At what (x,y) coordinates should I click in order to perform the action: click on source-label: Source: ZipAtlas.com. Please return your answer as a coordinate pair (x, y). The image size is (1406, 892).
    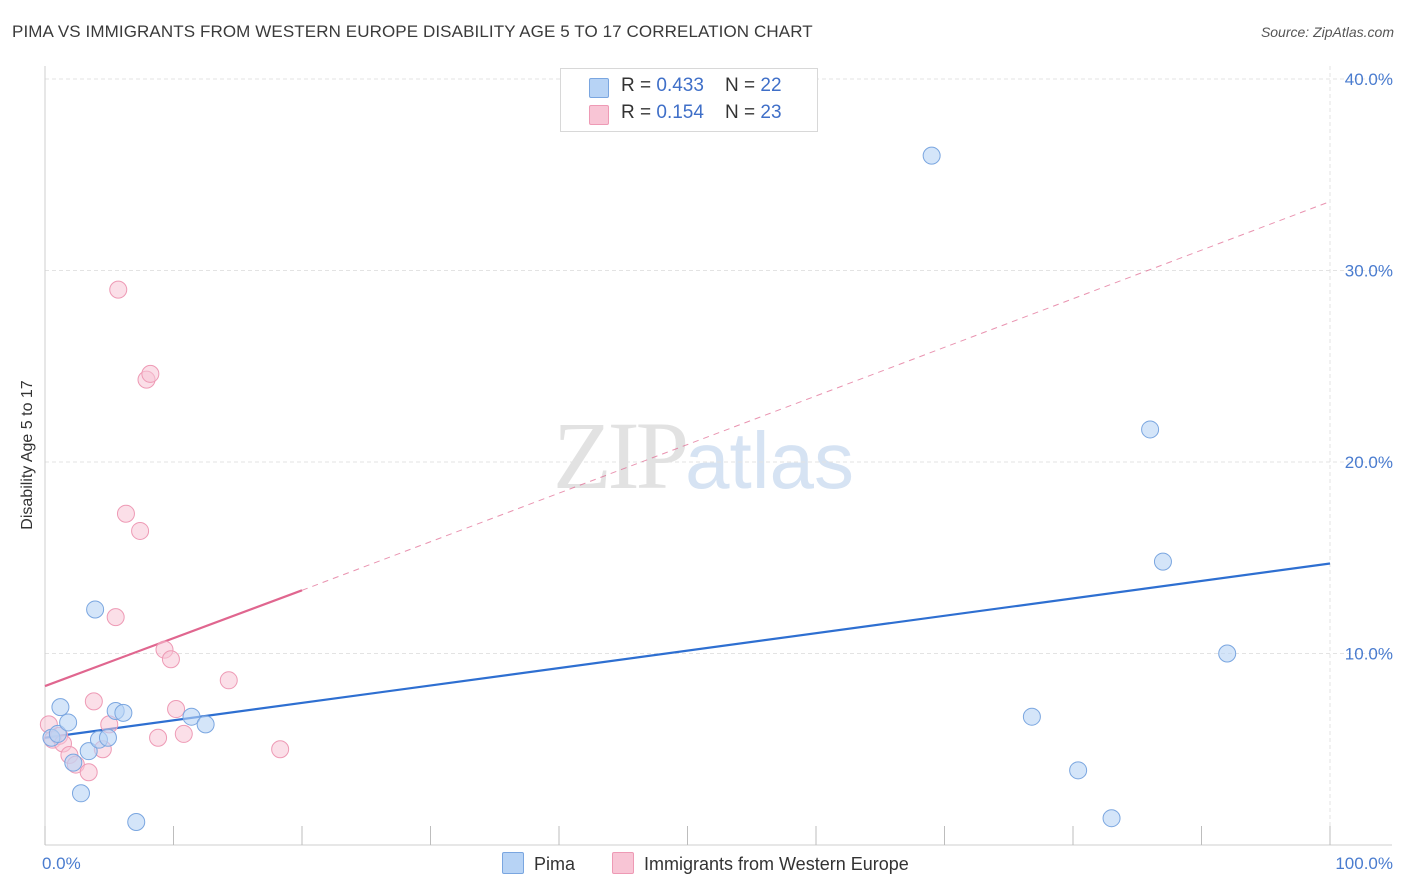
    Looking at the image, I should click on (1327, 32).